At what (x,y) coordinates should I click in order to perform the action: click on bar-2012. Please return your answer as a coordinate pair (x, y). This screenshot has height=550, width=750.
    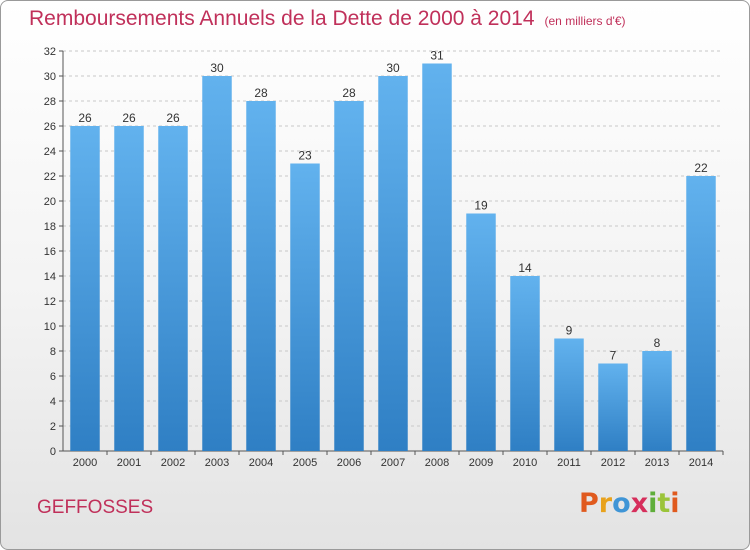
    Looking at the image, I should click on (613, 407).